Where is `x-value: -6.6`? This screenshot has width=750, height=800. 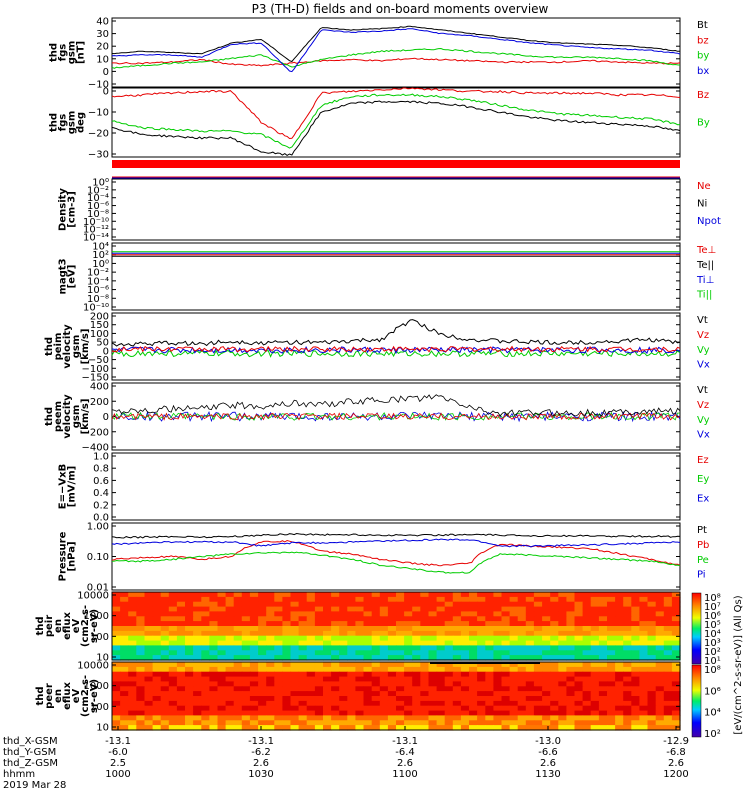 x-value: -6.6 is located at coordinates (548, 752).